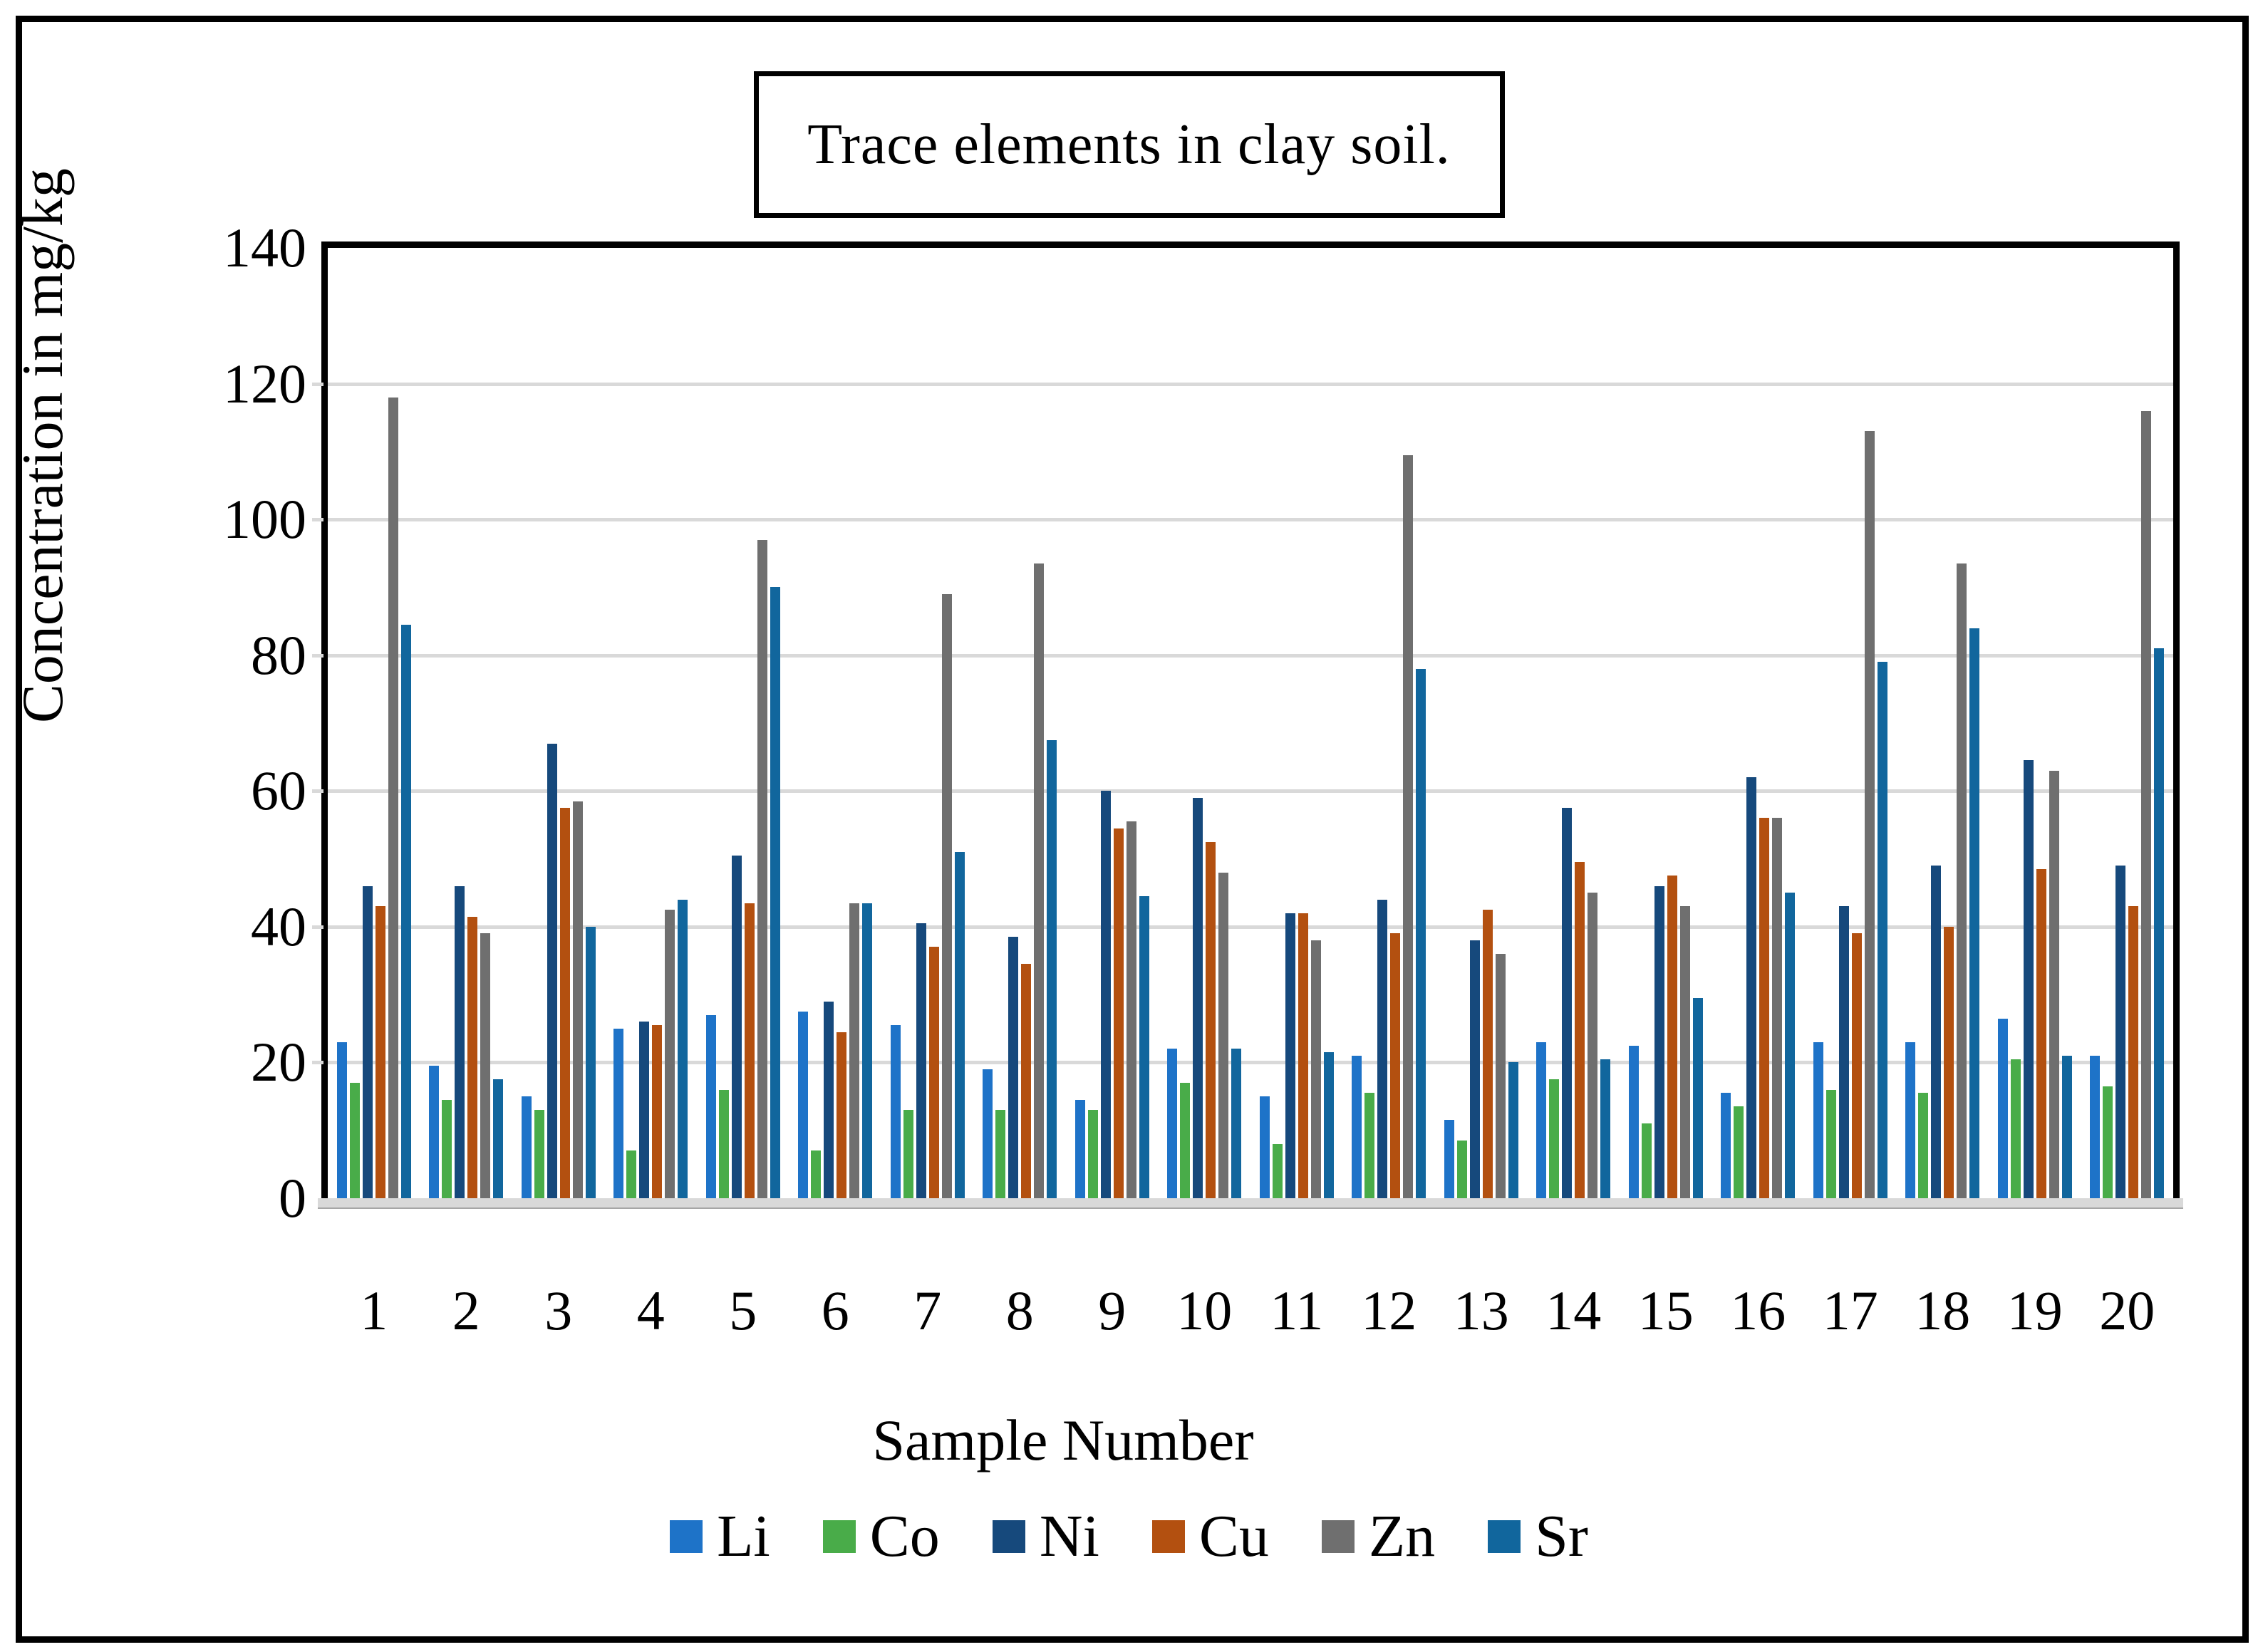 The image size is (2258, 1652). I want to click on y-tick-label: 20, so click(278, 1062).